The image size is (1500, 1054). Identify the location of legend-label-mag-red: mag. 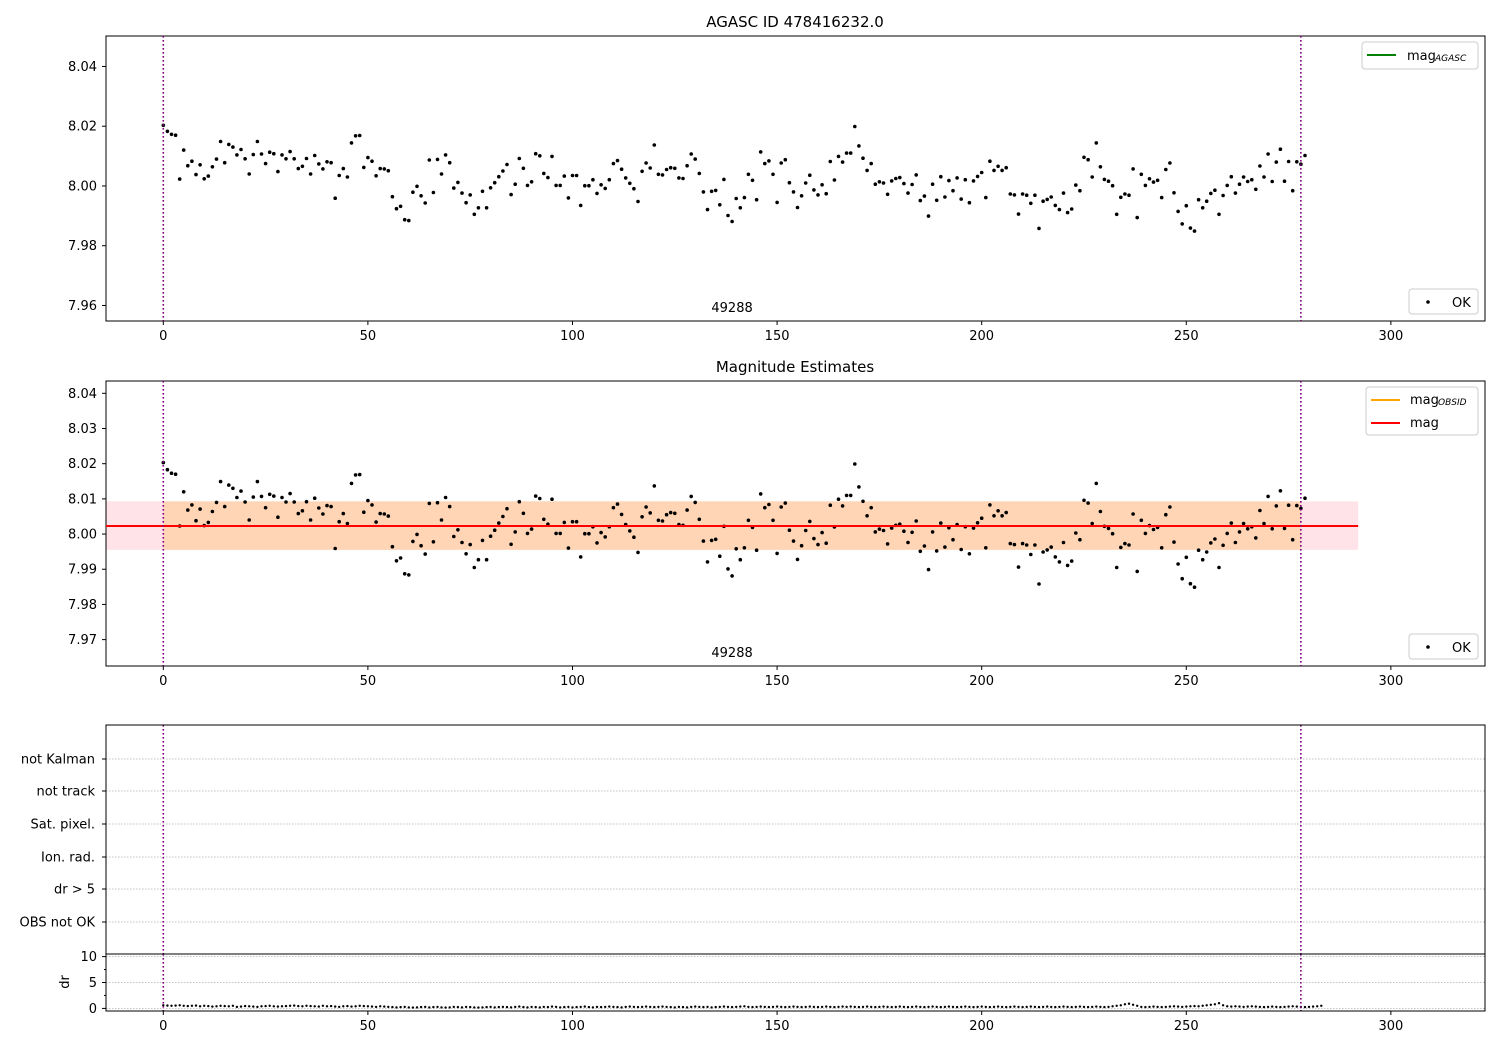
(1424, 423).